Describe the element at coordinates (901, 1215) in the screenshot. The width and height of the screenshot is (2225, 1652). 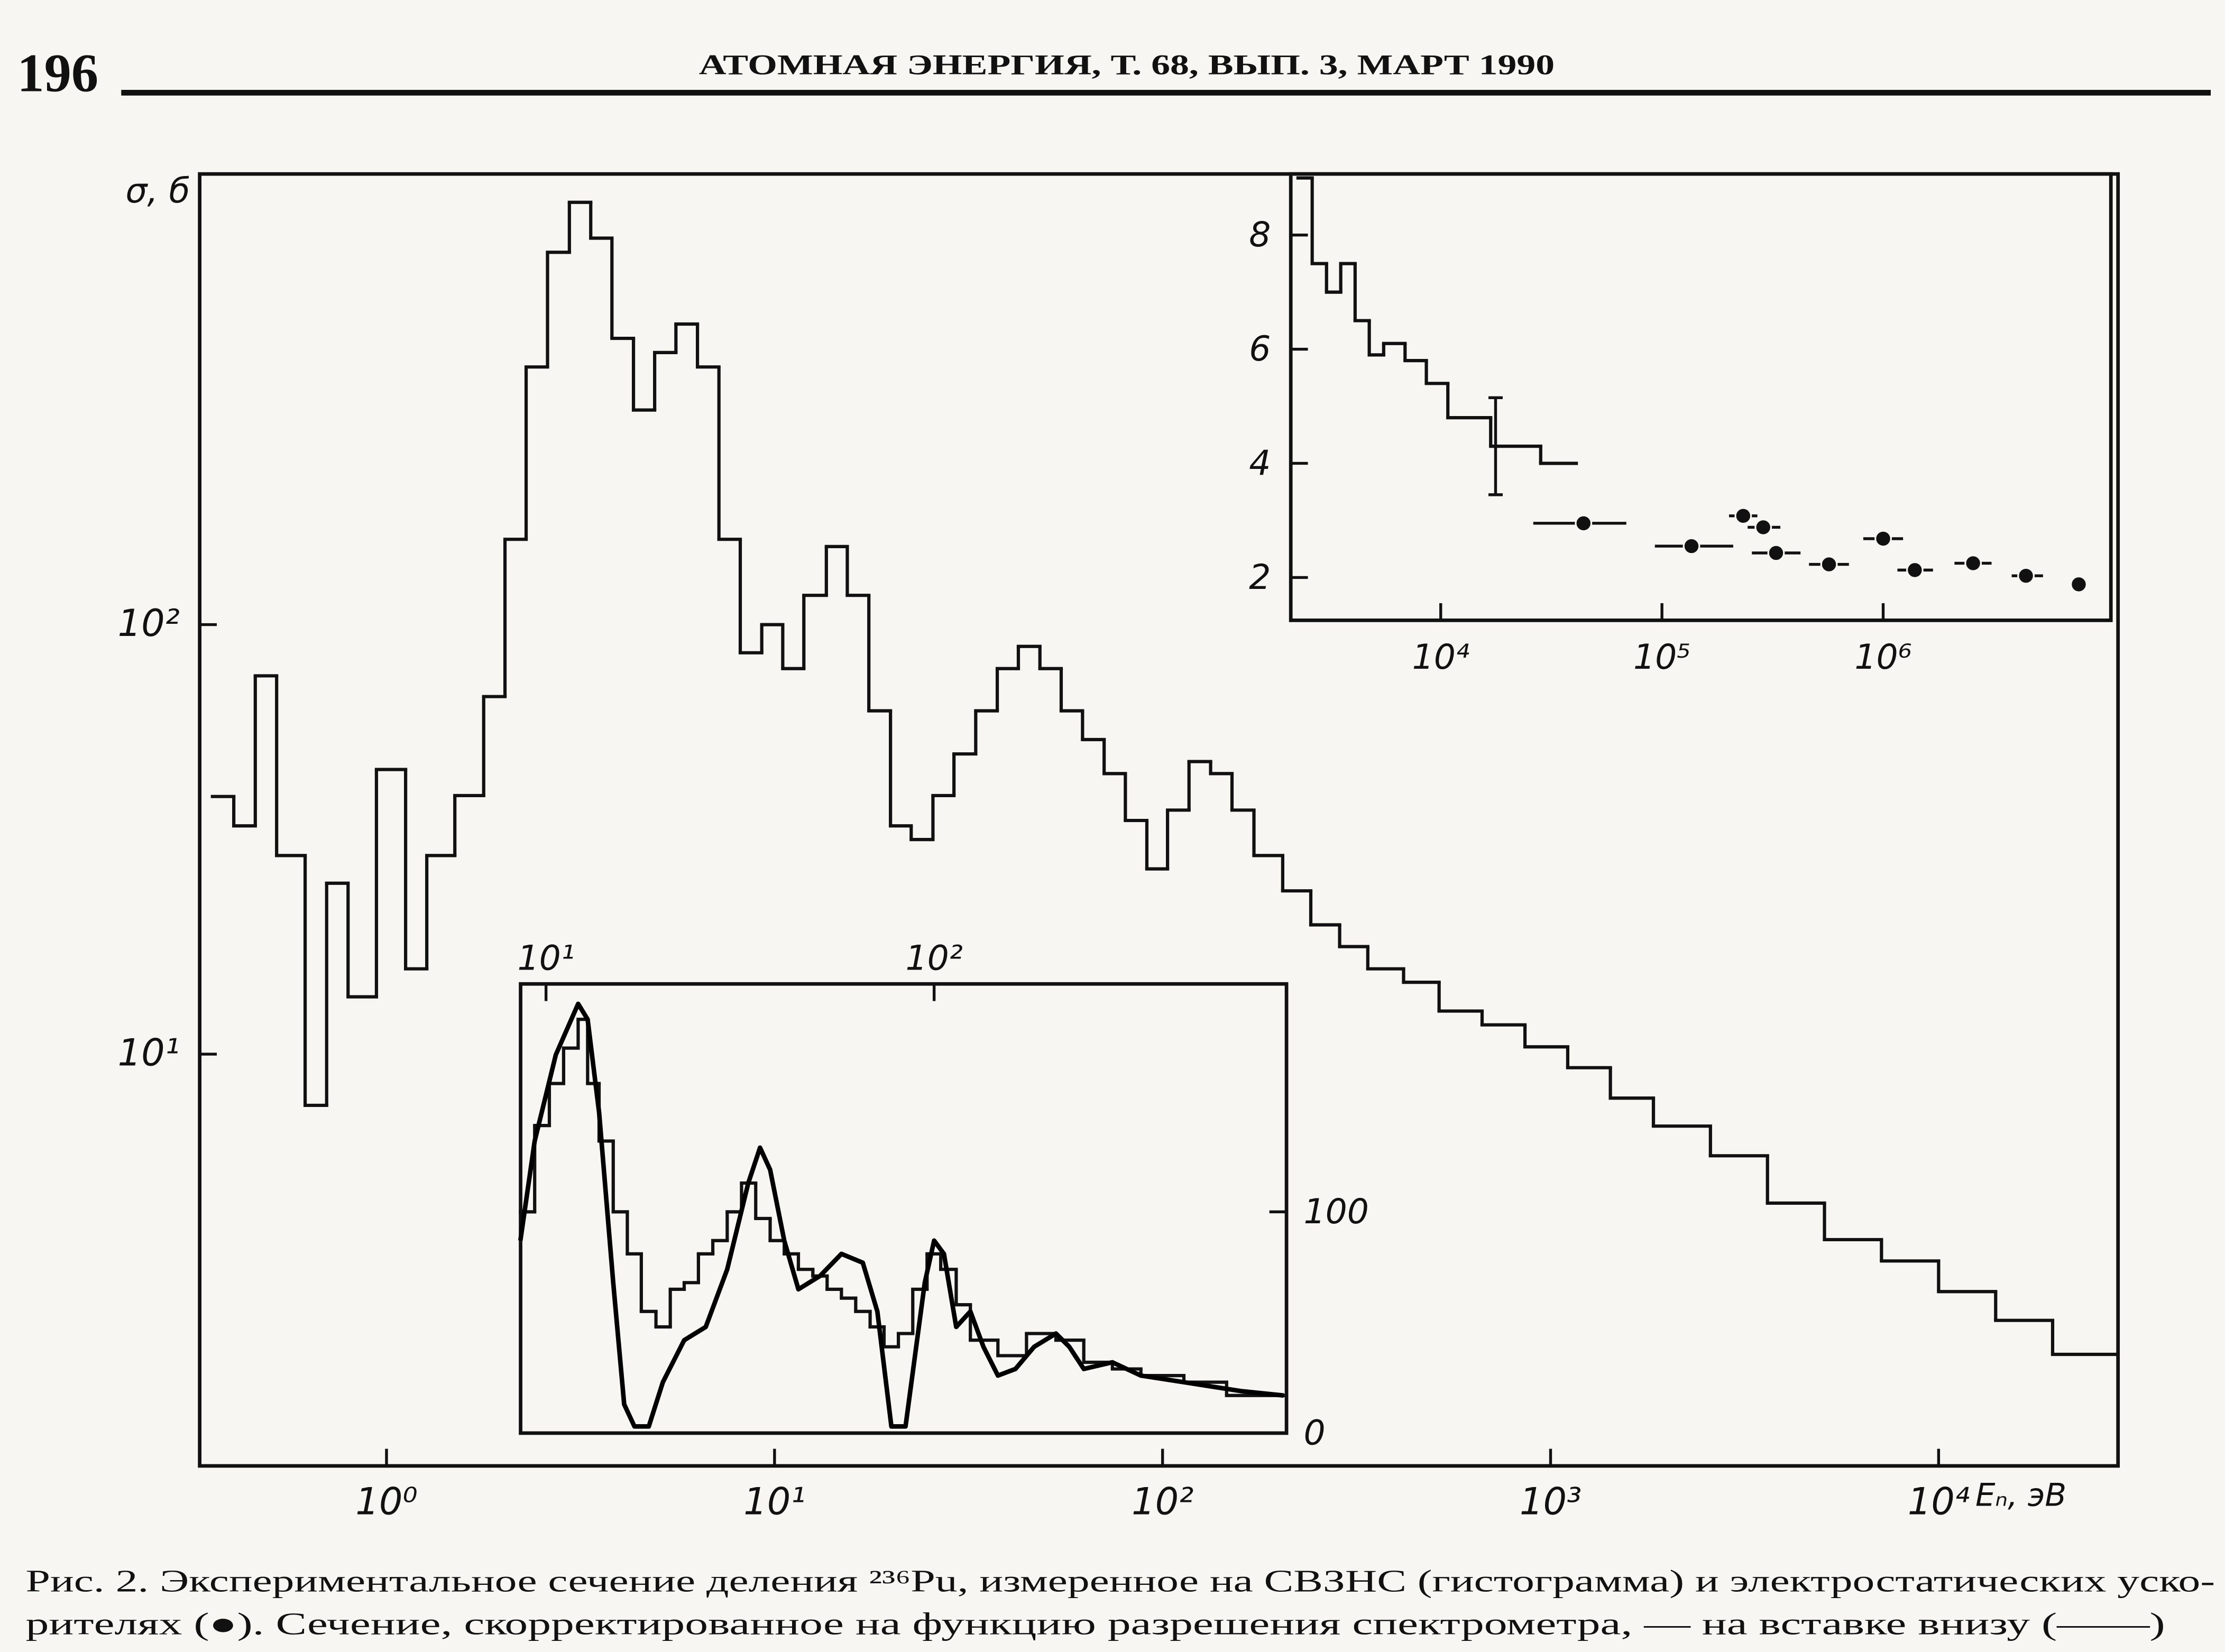
I see `corrected-curve` at that location.